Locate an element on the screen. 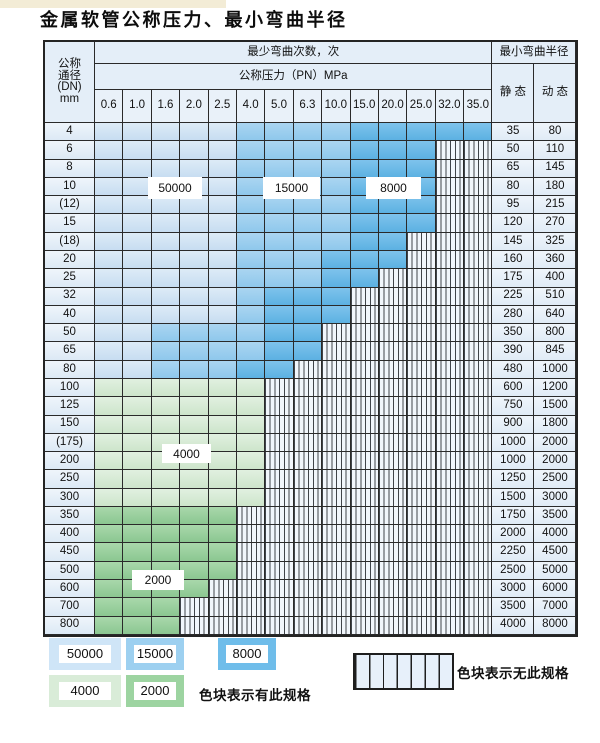 The image size is (600, 743). static-radius-value: 900 is located at coordinates (513, 424).